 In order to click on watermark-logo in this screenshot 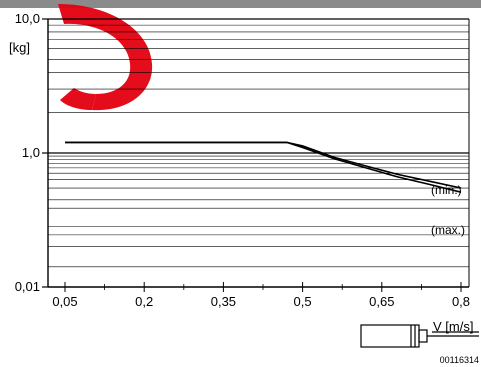, I will do `click(105, 57)`.